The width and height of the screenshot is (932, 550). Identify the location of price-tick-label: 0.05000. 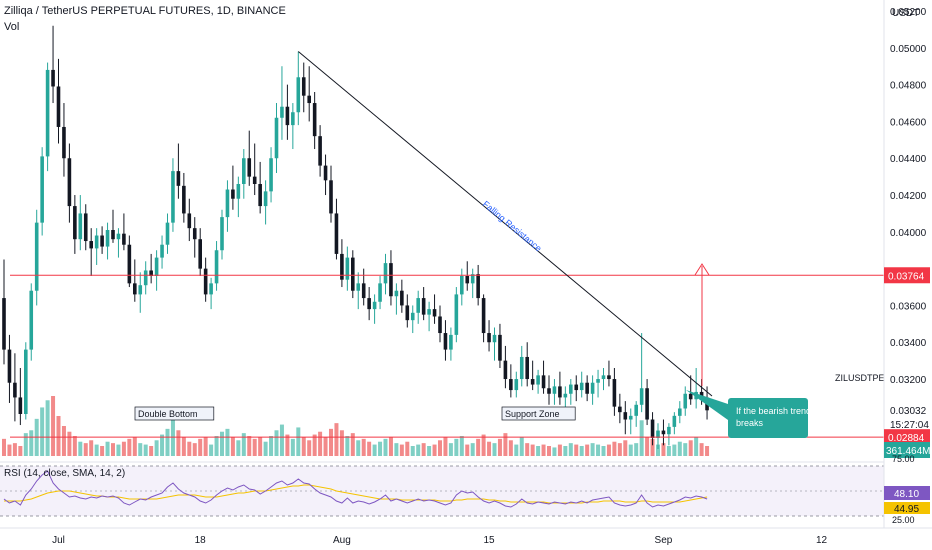
(908, 49).